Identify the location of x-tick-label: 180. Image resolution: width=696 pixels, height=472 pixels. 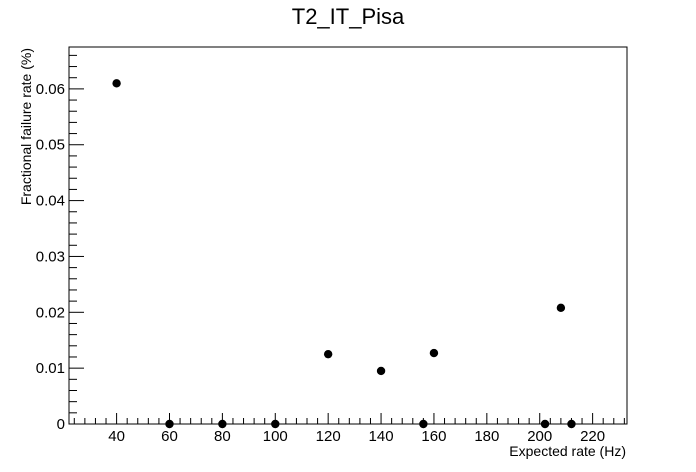
(486, 436).